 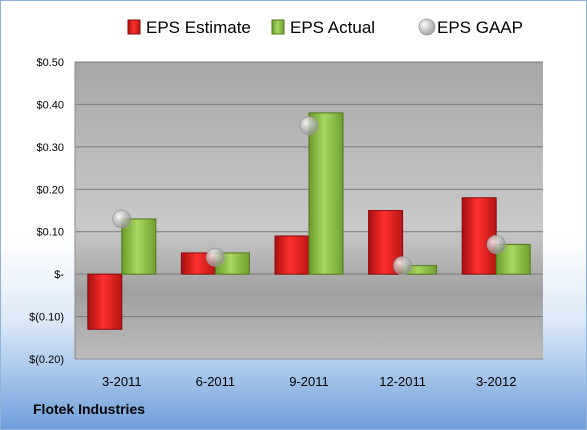 I want to click on y-tick-label: $(0.10), so click(x=46, y=318).